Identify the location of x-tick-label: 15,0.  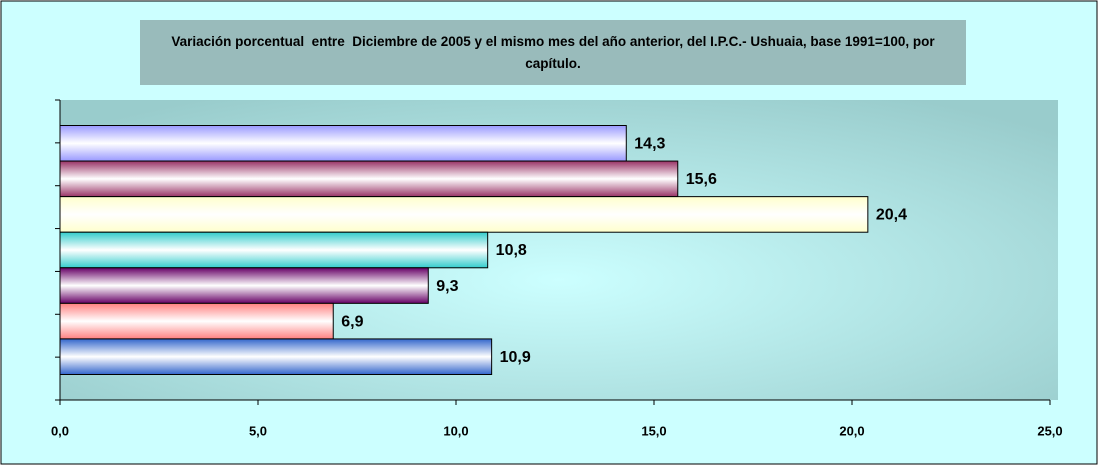
(653, 430).